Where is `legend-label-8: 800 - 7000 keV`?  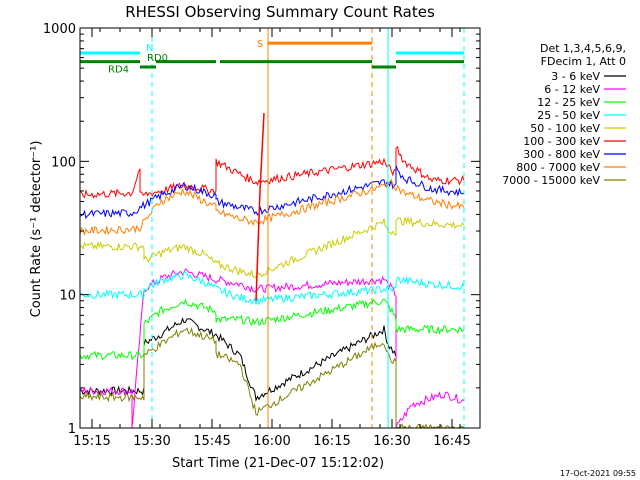
legend-label-8: 800 - 7000 keV is located at coordinates (558, 167).